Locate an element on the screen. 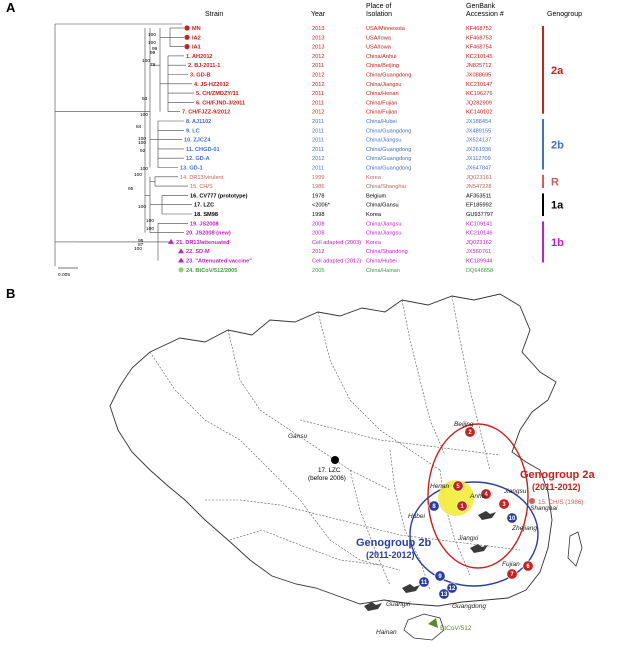  strain-row: 17. LZC <2006* China/Gansu EF185992 is located at coordinates (343, 206).